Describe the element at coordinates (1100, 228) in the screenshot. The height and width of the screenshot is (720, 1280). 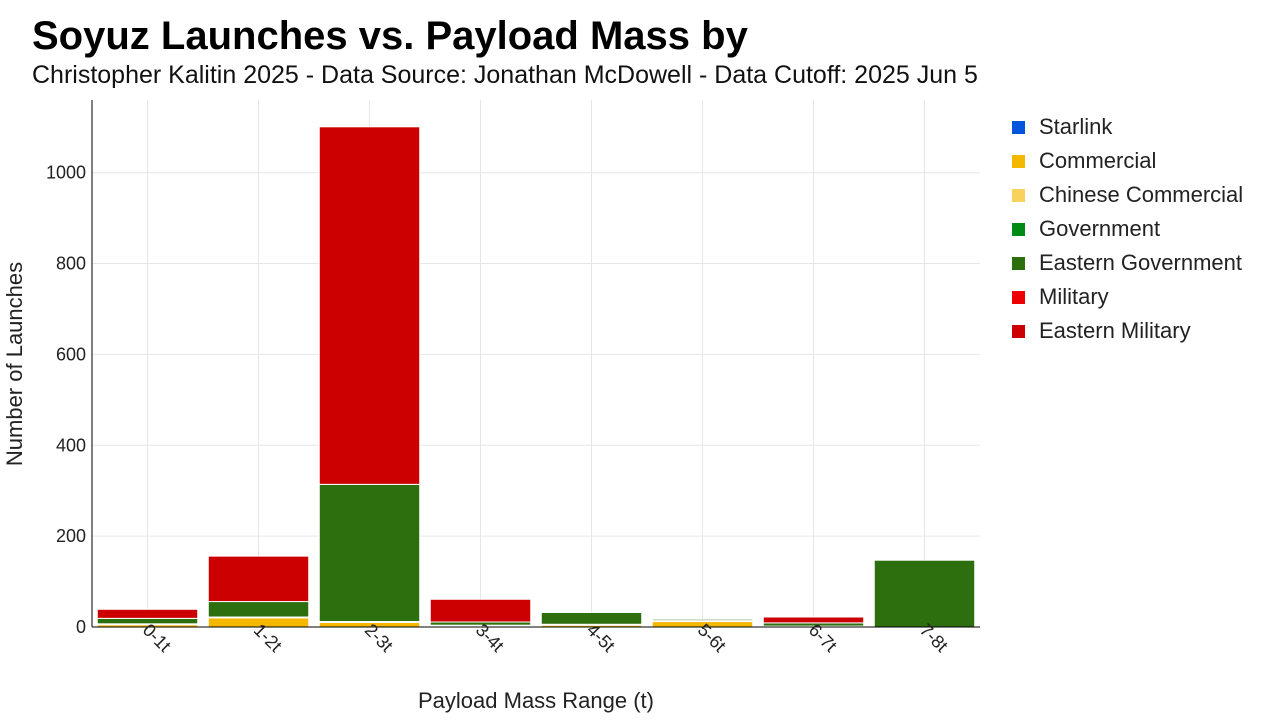
I see `legend-label: Government` at that location.